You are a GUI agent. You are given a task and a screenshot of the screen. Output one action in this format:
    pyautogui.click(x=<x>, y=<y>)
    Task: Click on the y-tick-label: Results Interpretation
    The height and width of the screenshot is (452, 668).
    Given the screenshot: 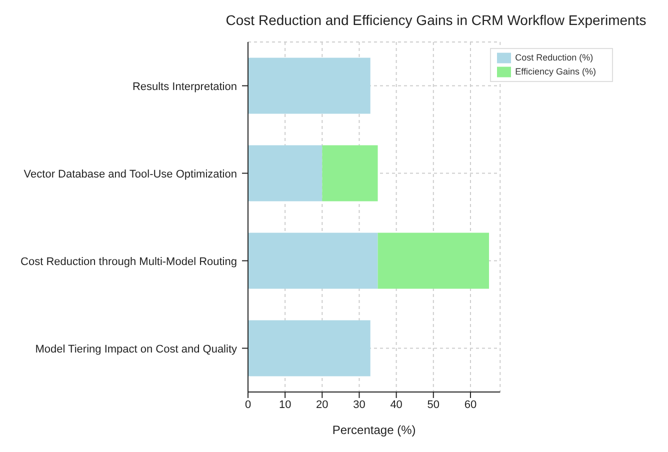 What is the action you would take?
    pyautogui.click(x=184, y=86)
    